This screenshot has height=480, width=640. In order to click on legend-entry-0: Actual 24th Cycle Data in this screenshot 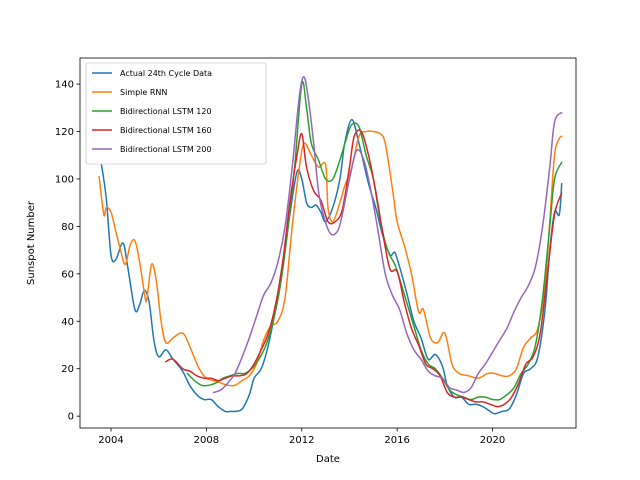, I will do `click(166, 73)`.